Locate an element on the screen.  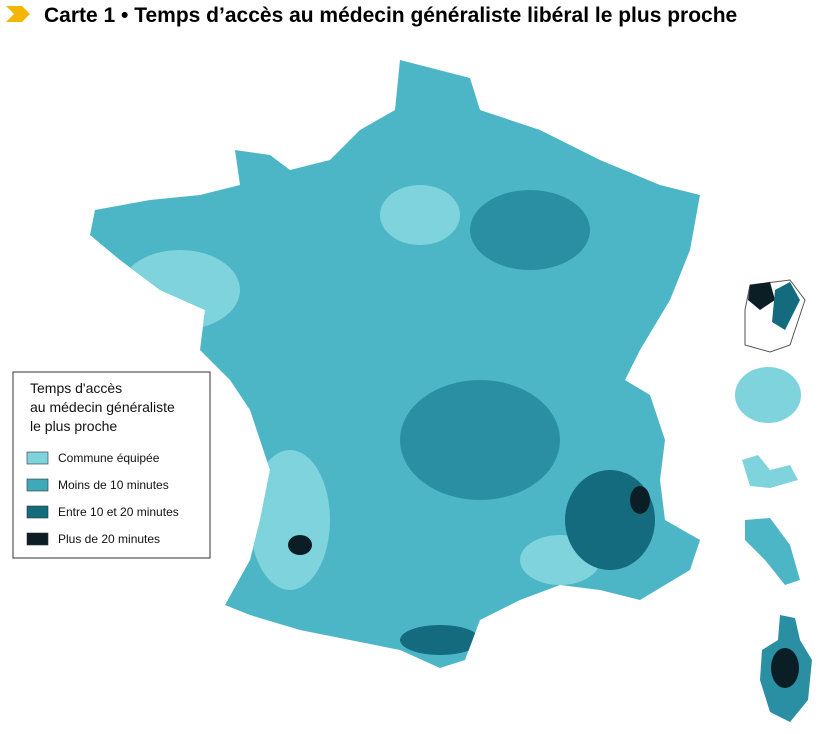
legend-title: au médecin généraliste is located at coordinates (102, 407).